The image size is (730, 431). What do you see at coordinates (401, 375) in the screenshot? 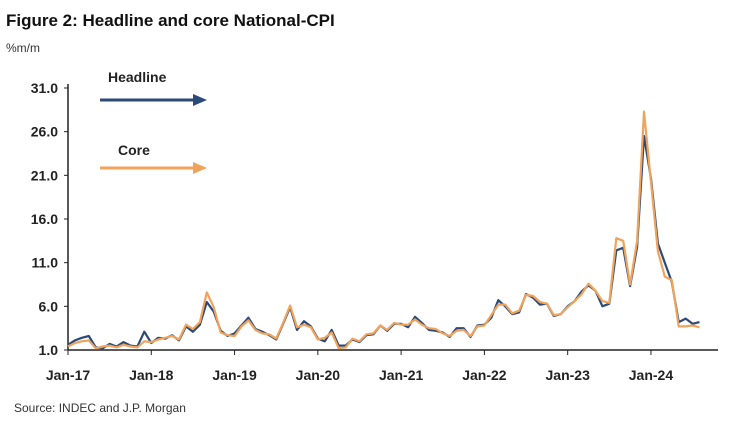
I see `x-tick-label: Jan-21` at bounding box center [401, 375].